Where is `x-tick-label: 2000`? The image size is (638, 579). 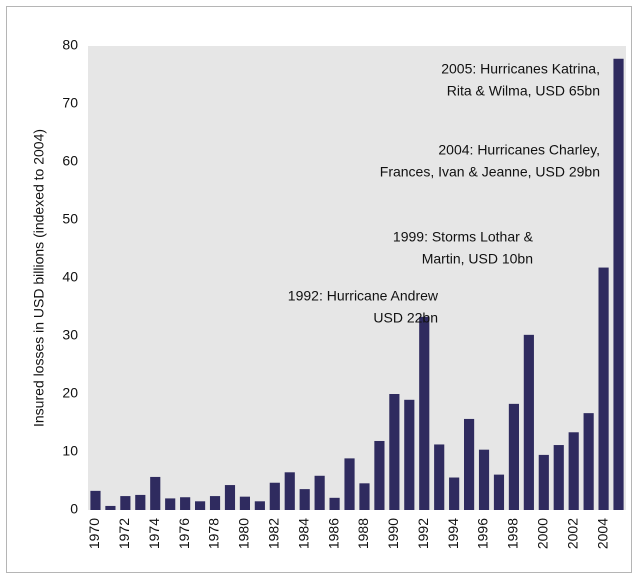
x-tick-label: 2000 is located at coordinates (543, 533).